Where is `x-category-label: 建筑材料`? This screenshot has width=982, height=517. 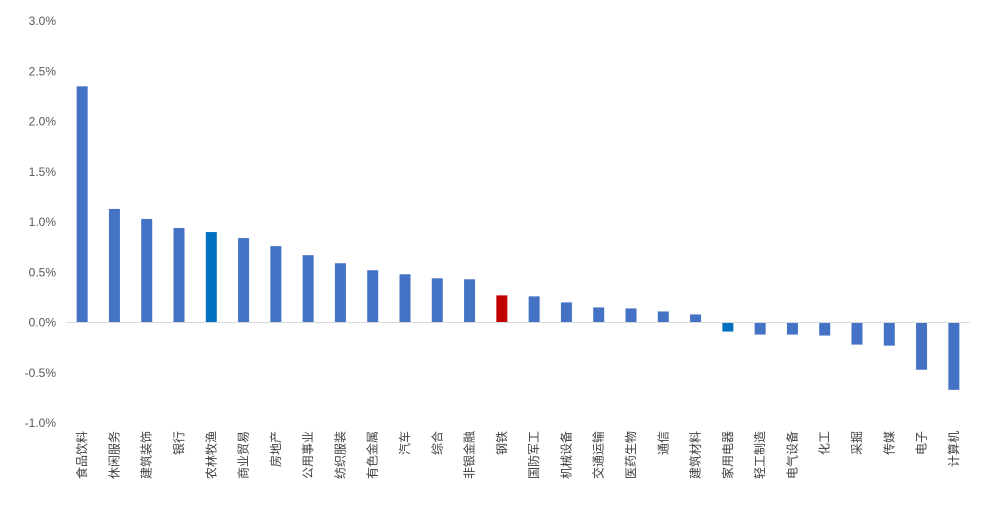
x-category-label: 建筑材料 is located at coordinates (695, 455).